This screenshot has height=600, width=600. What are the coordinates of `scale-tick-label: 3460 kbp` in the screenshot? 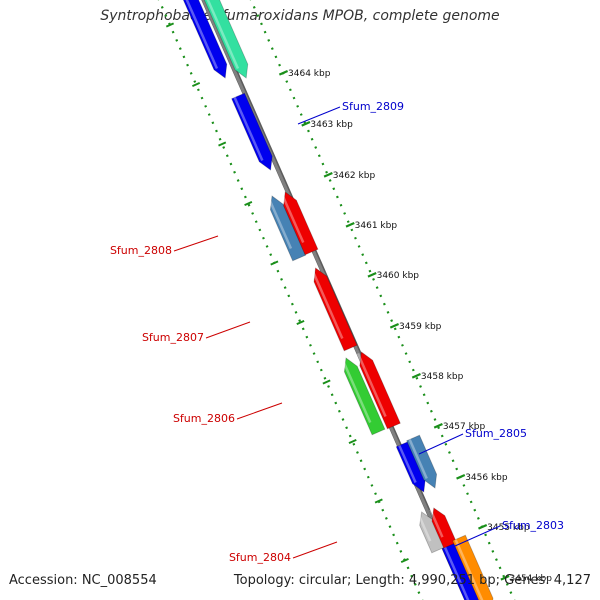 It's located at (398, 276).